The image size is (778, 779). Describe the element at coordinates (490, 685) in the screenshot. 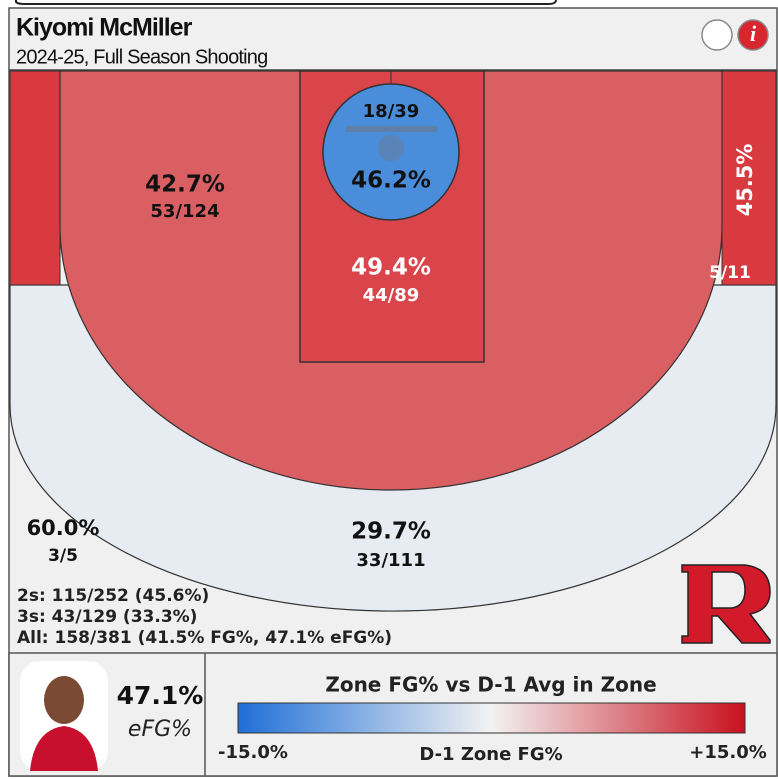

I see `legend-title: Zone FG% vs D-1 Avg in Zone` at that location.